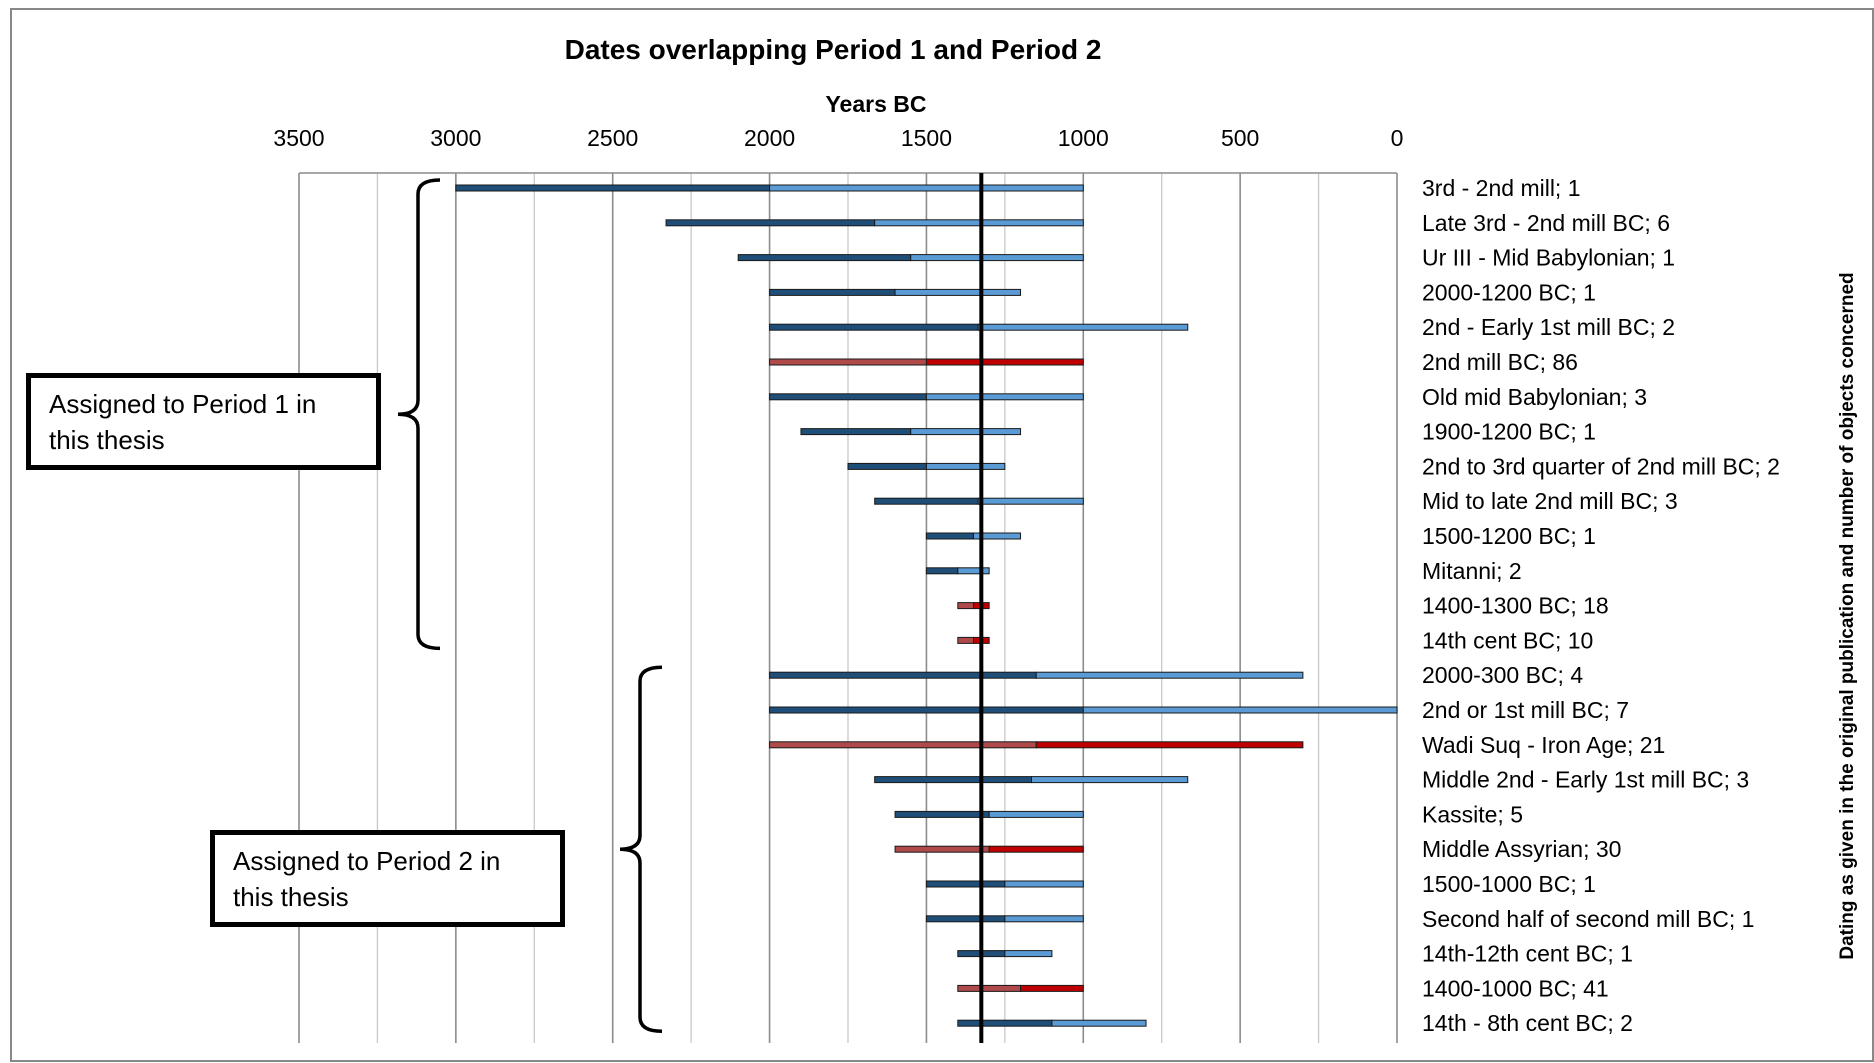  Describe the element at coordinates (530, 605) in the screenshot. I see `period-brackets` at that location.